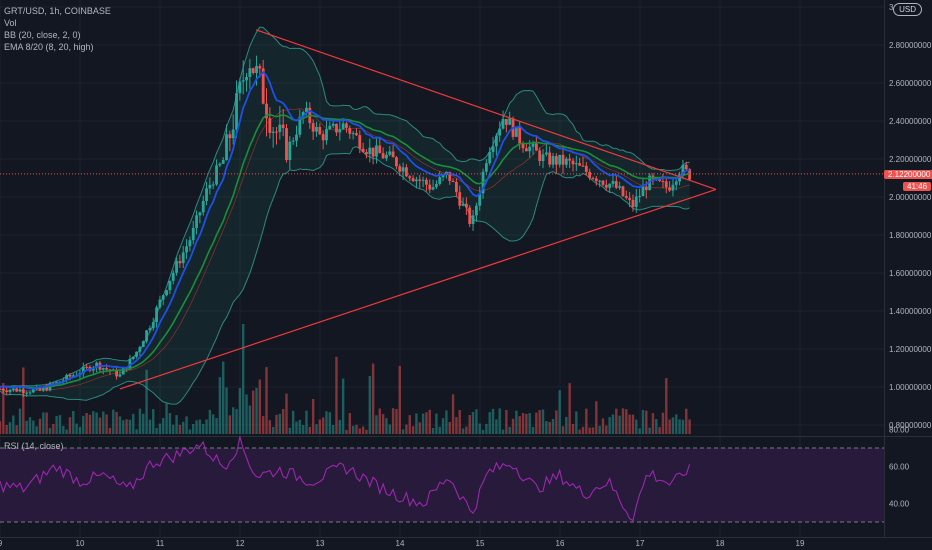 The height and width of the screenshot is (550, 932). Describe the element at coordinates (910, 121) in the screenshot. I see `price-tick-label: 2.40000000` at that location.